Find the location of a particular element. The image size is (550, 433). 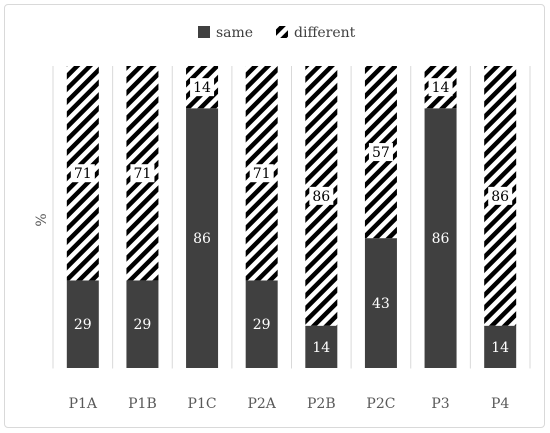

data-label-same-p4: 14 is located at coordinates (500, 348).